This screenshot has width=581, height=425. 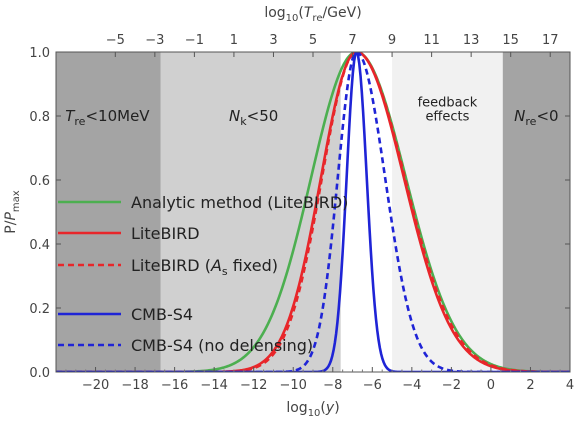 I want to click on x-top-tick-label: 9, so click(x=392, y=40).